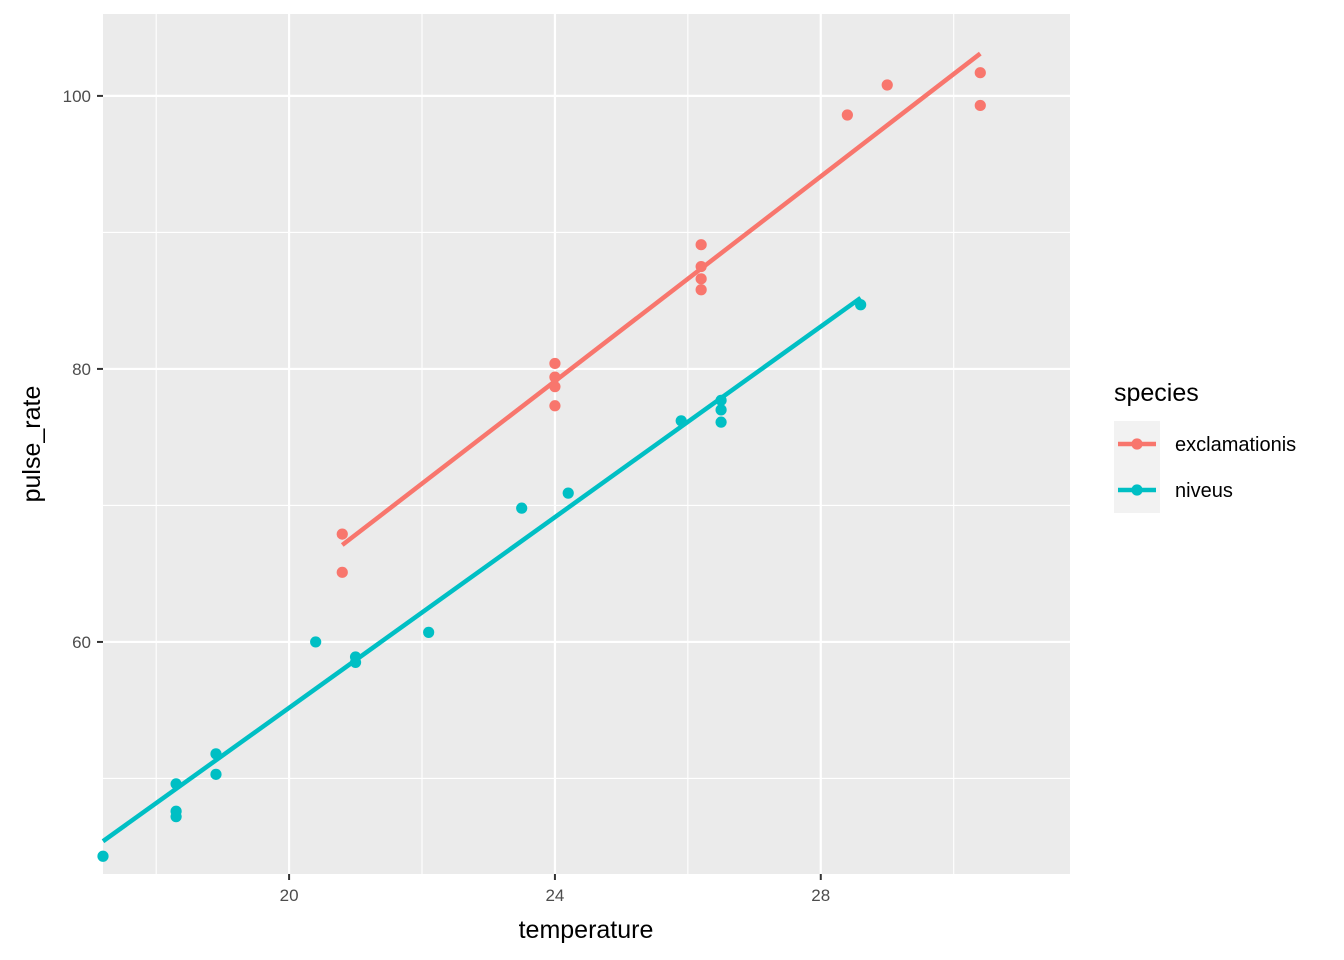  Describe the element at coordinates (586, 930) in the screenshot. I see `x-axis-title: temperature` at that location.